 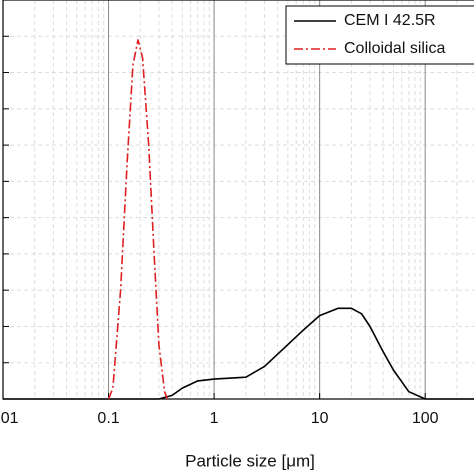 I want to click on x-tick-label: 0.1, so click(x=108, y=418).